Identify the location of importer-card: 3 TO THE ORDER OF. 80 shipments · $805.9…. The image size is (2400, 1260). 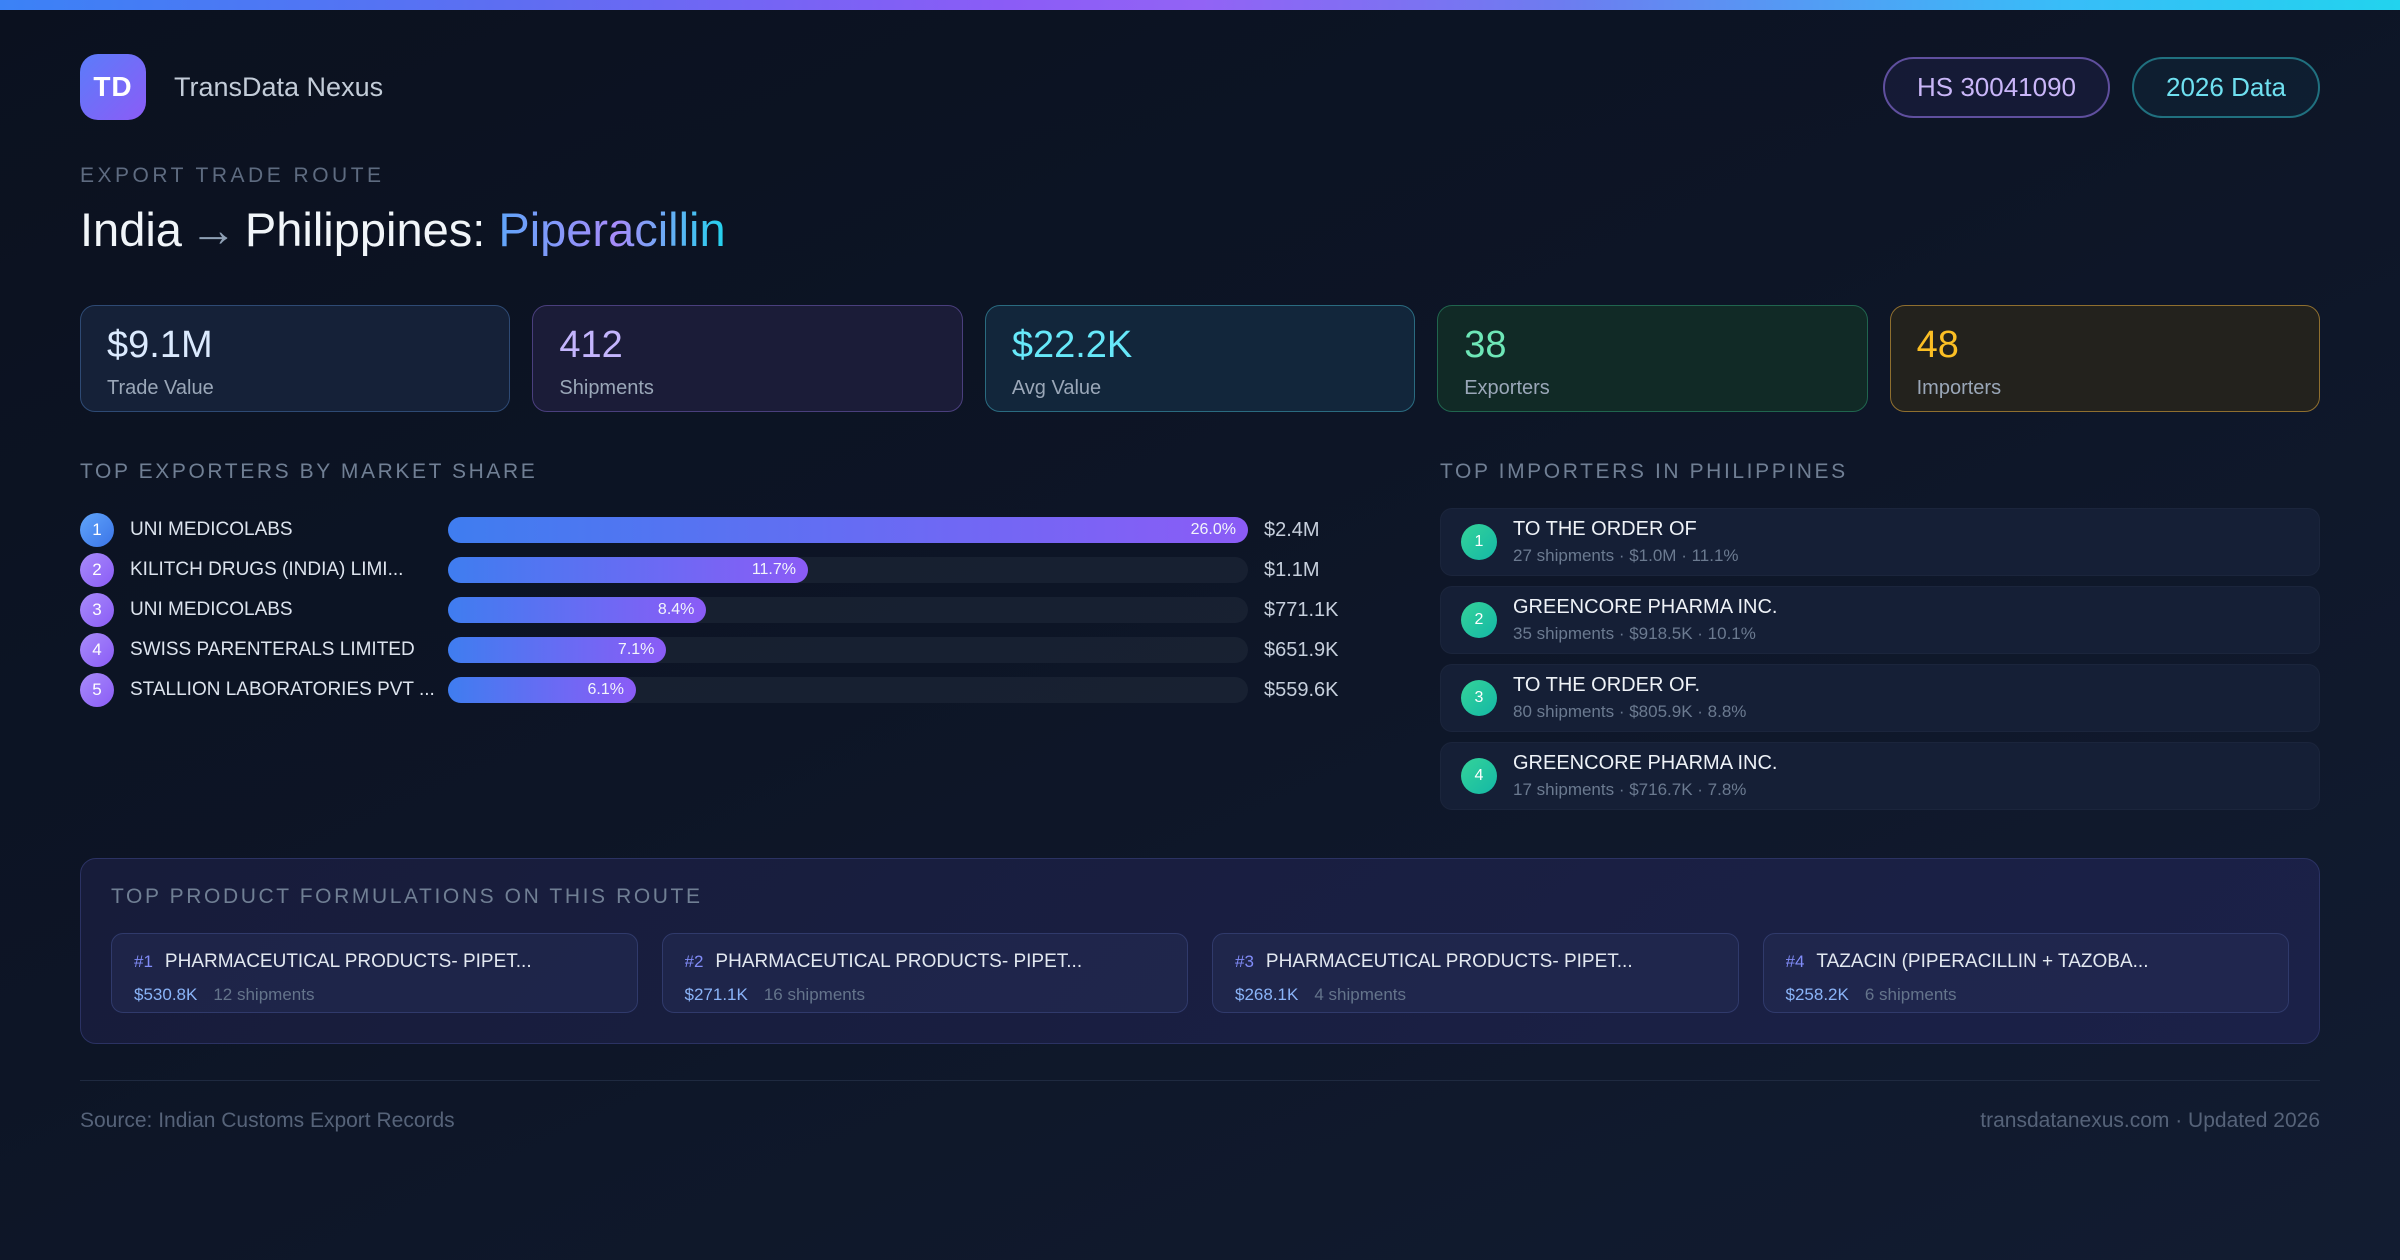
(1880, 698).